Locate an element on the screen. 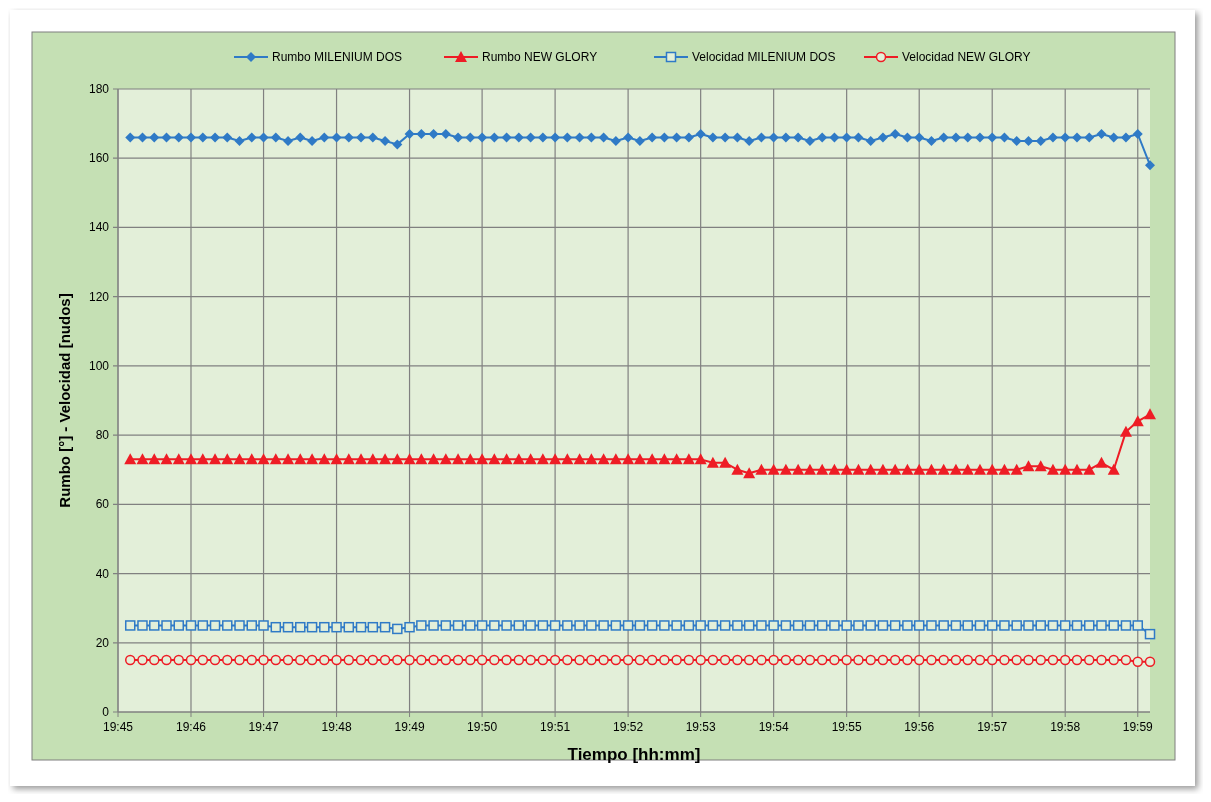 This screenshot has width=1211, height=802. x-tick-label: 19:49 is located at coordinates (409, 727).